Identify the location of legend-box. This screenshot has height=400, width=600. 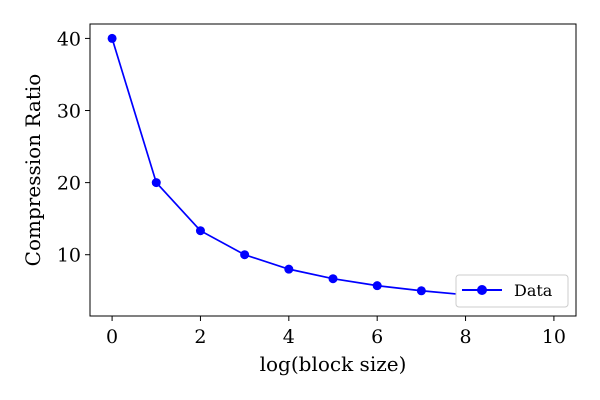
(512, 291).